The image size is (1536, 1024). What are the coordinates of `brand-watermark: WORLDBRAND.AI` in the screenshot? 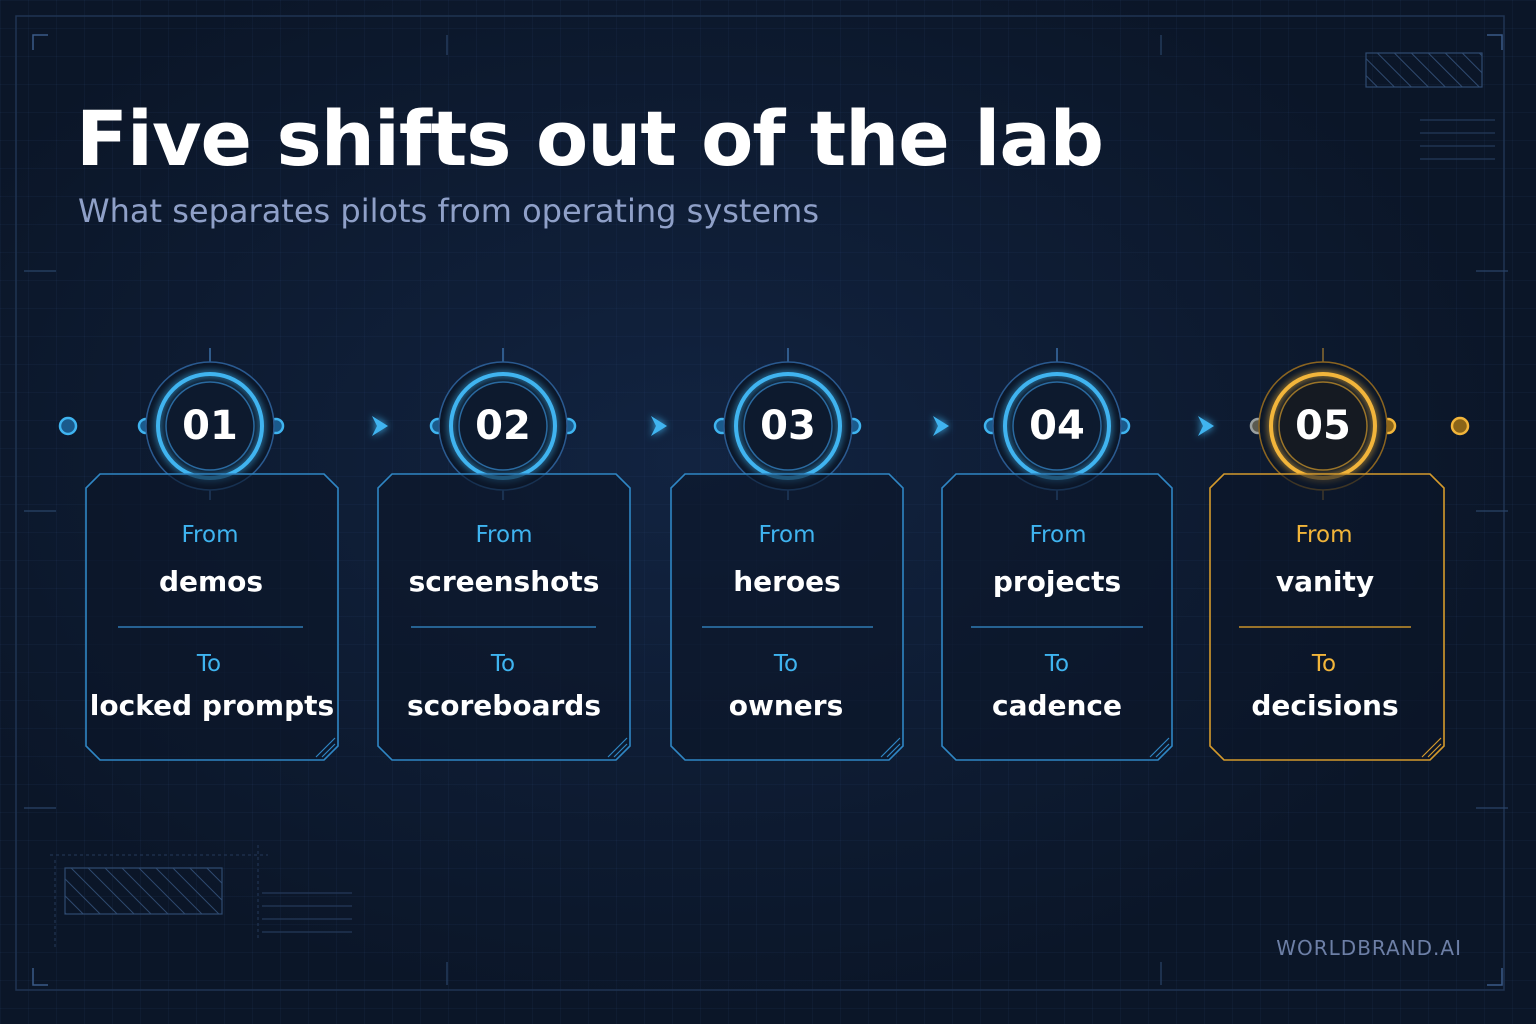 It's located at (1369, 948).